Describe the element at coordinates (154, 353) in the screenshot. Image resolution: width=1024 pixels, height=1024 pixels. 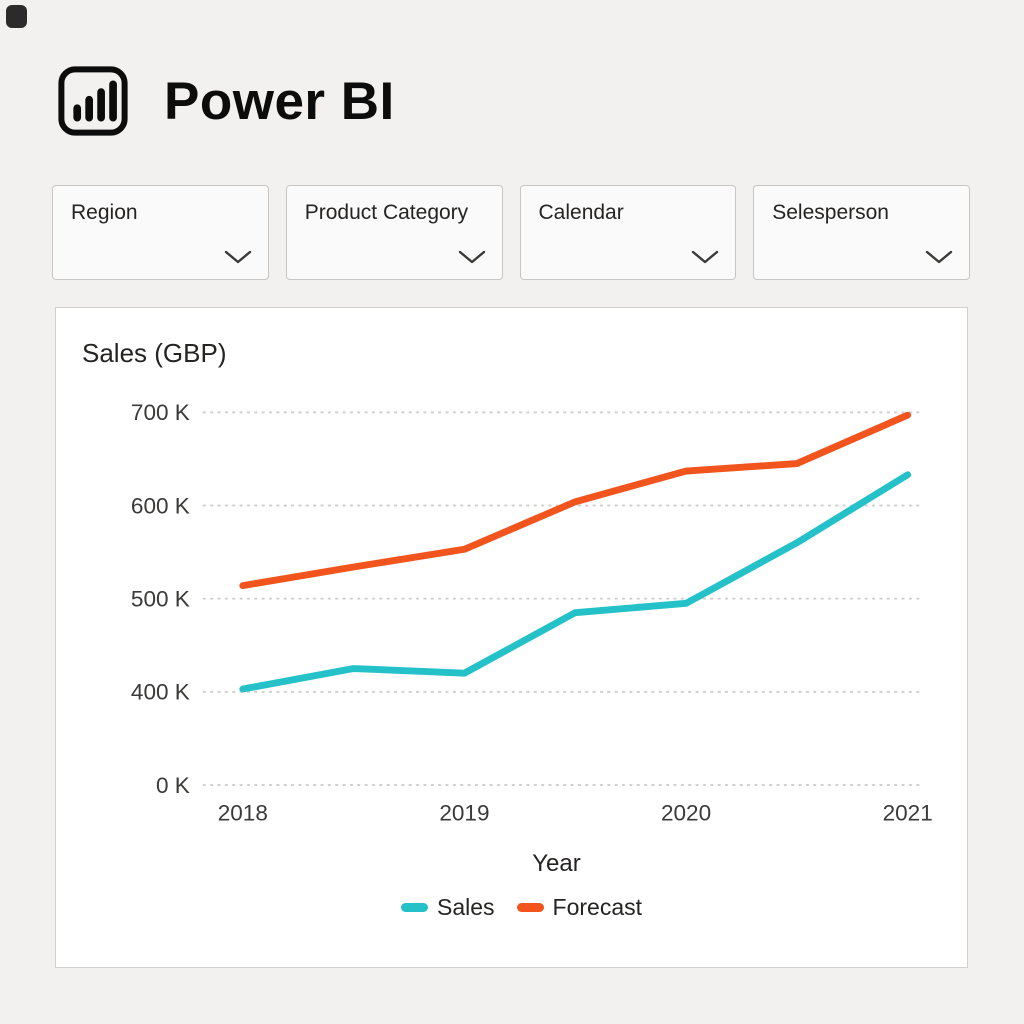
I see `chart-title: Sales (GBP)` at that location.